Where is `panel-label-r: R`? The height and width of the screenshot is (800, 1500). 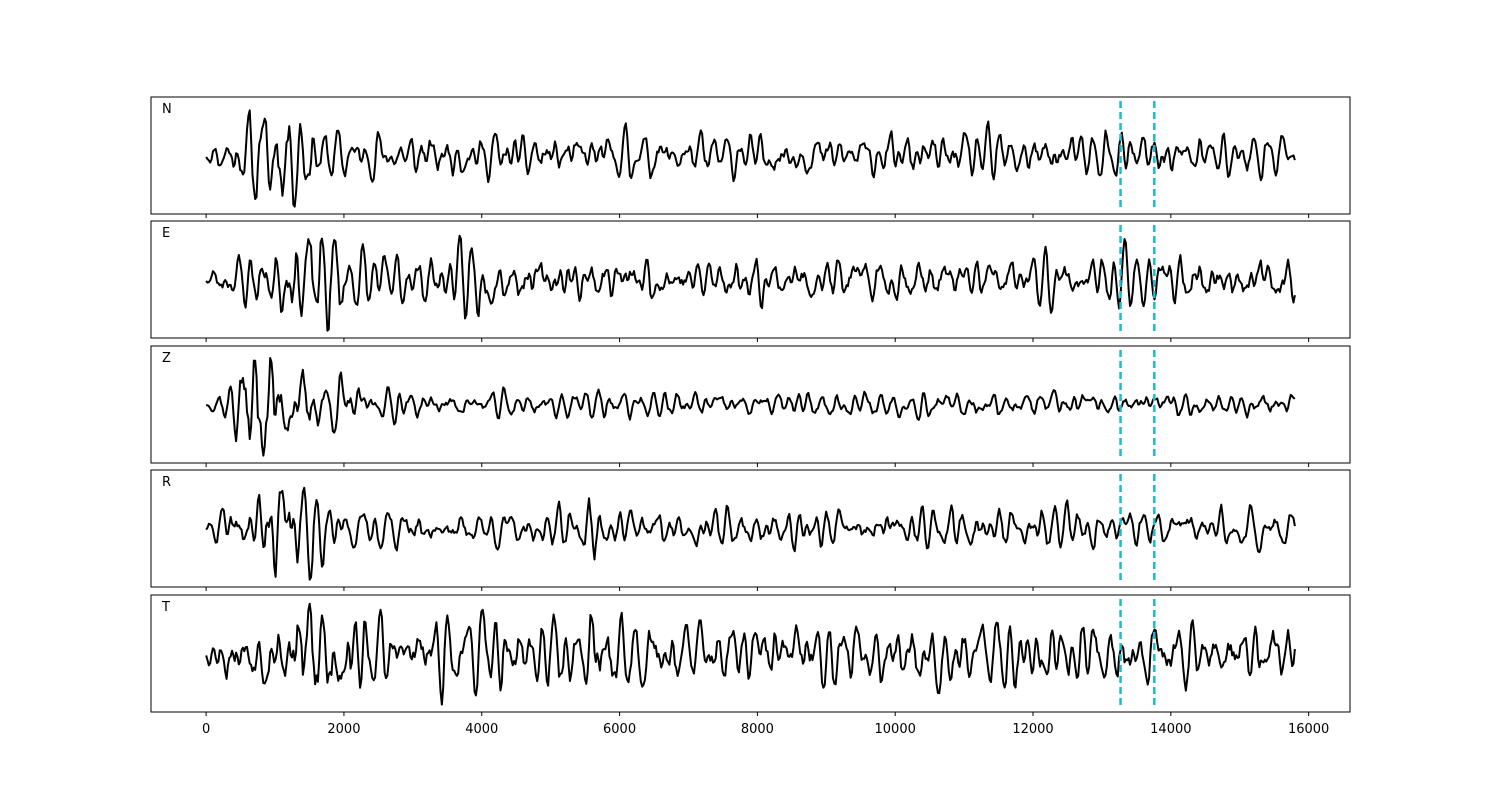
panel-label-r: R is located at coordinates (166, 482).